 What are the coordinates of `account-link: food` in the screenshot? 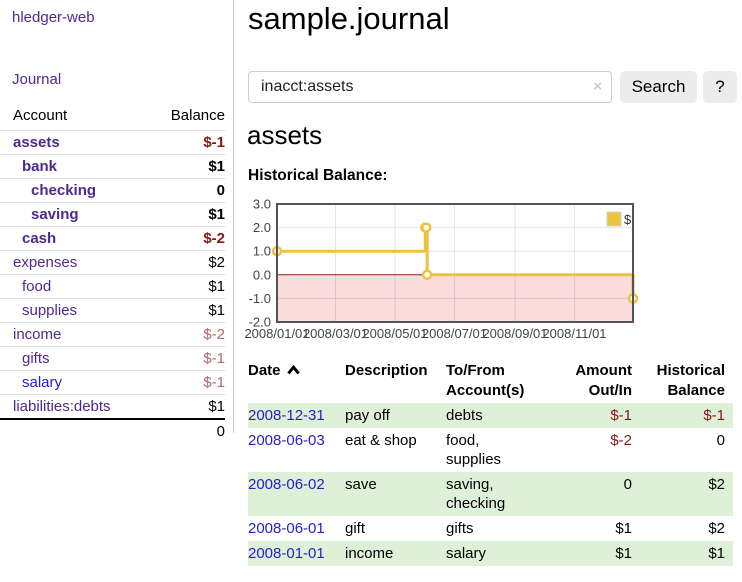 It's located at (37, 286).